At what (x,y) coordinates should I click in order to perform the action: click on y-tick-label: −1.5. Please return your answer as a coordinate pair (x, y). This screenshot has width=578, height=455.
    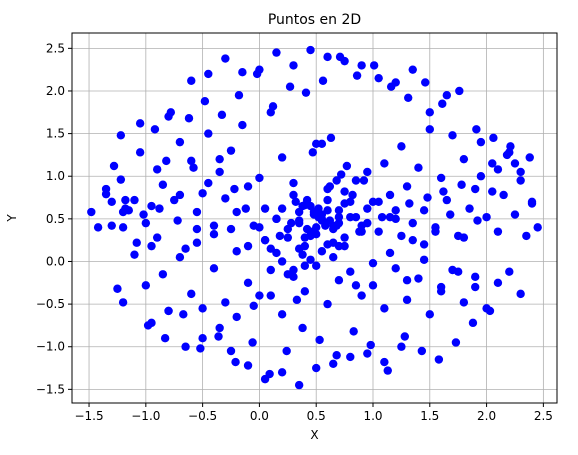
    Looking at the image, I should click on (50, 389).